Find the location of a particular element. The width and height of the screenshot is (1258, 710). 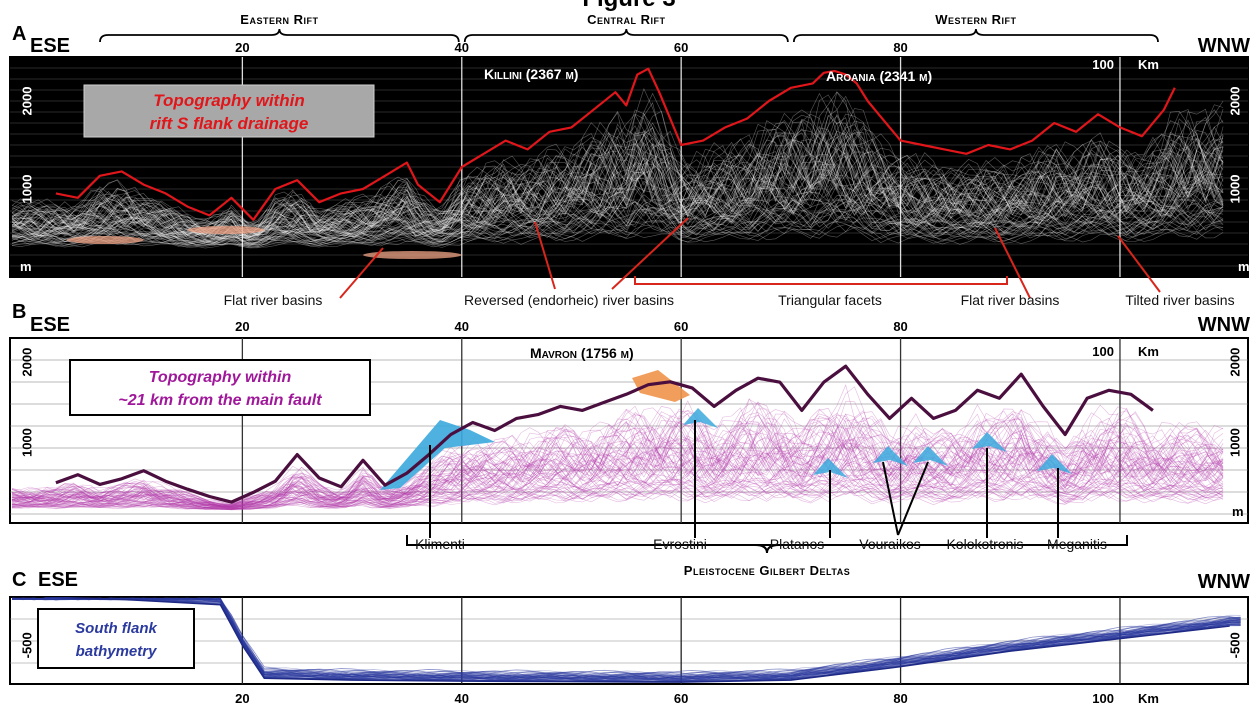

panel-a-left-direction: ESE is located at coordinates (50, 46).